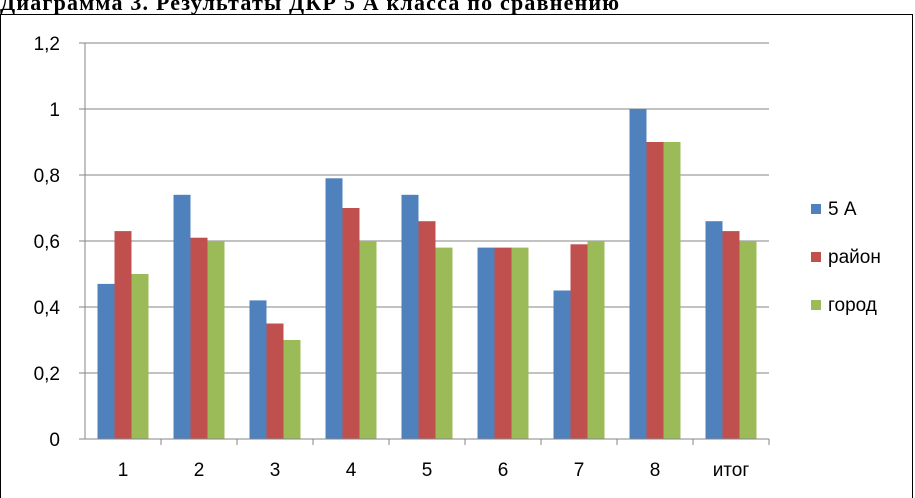  Describe the element at coordinates (47, 308) in the screenshot. I see `y-tick-label: 0,4` at that location.